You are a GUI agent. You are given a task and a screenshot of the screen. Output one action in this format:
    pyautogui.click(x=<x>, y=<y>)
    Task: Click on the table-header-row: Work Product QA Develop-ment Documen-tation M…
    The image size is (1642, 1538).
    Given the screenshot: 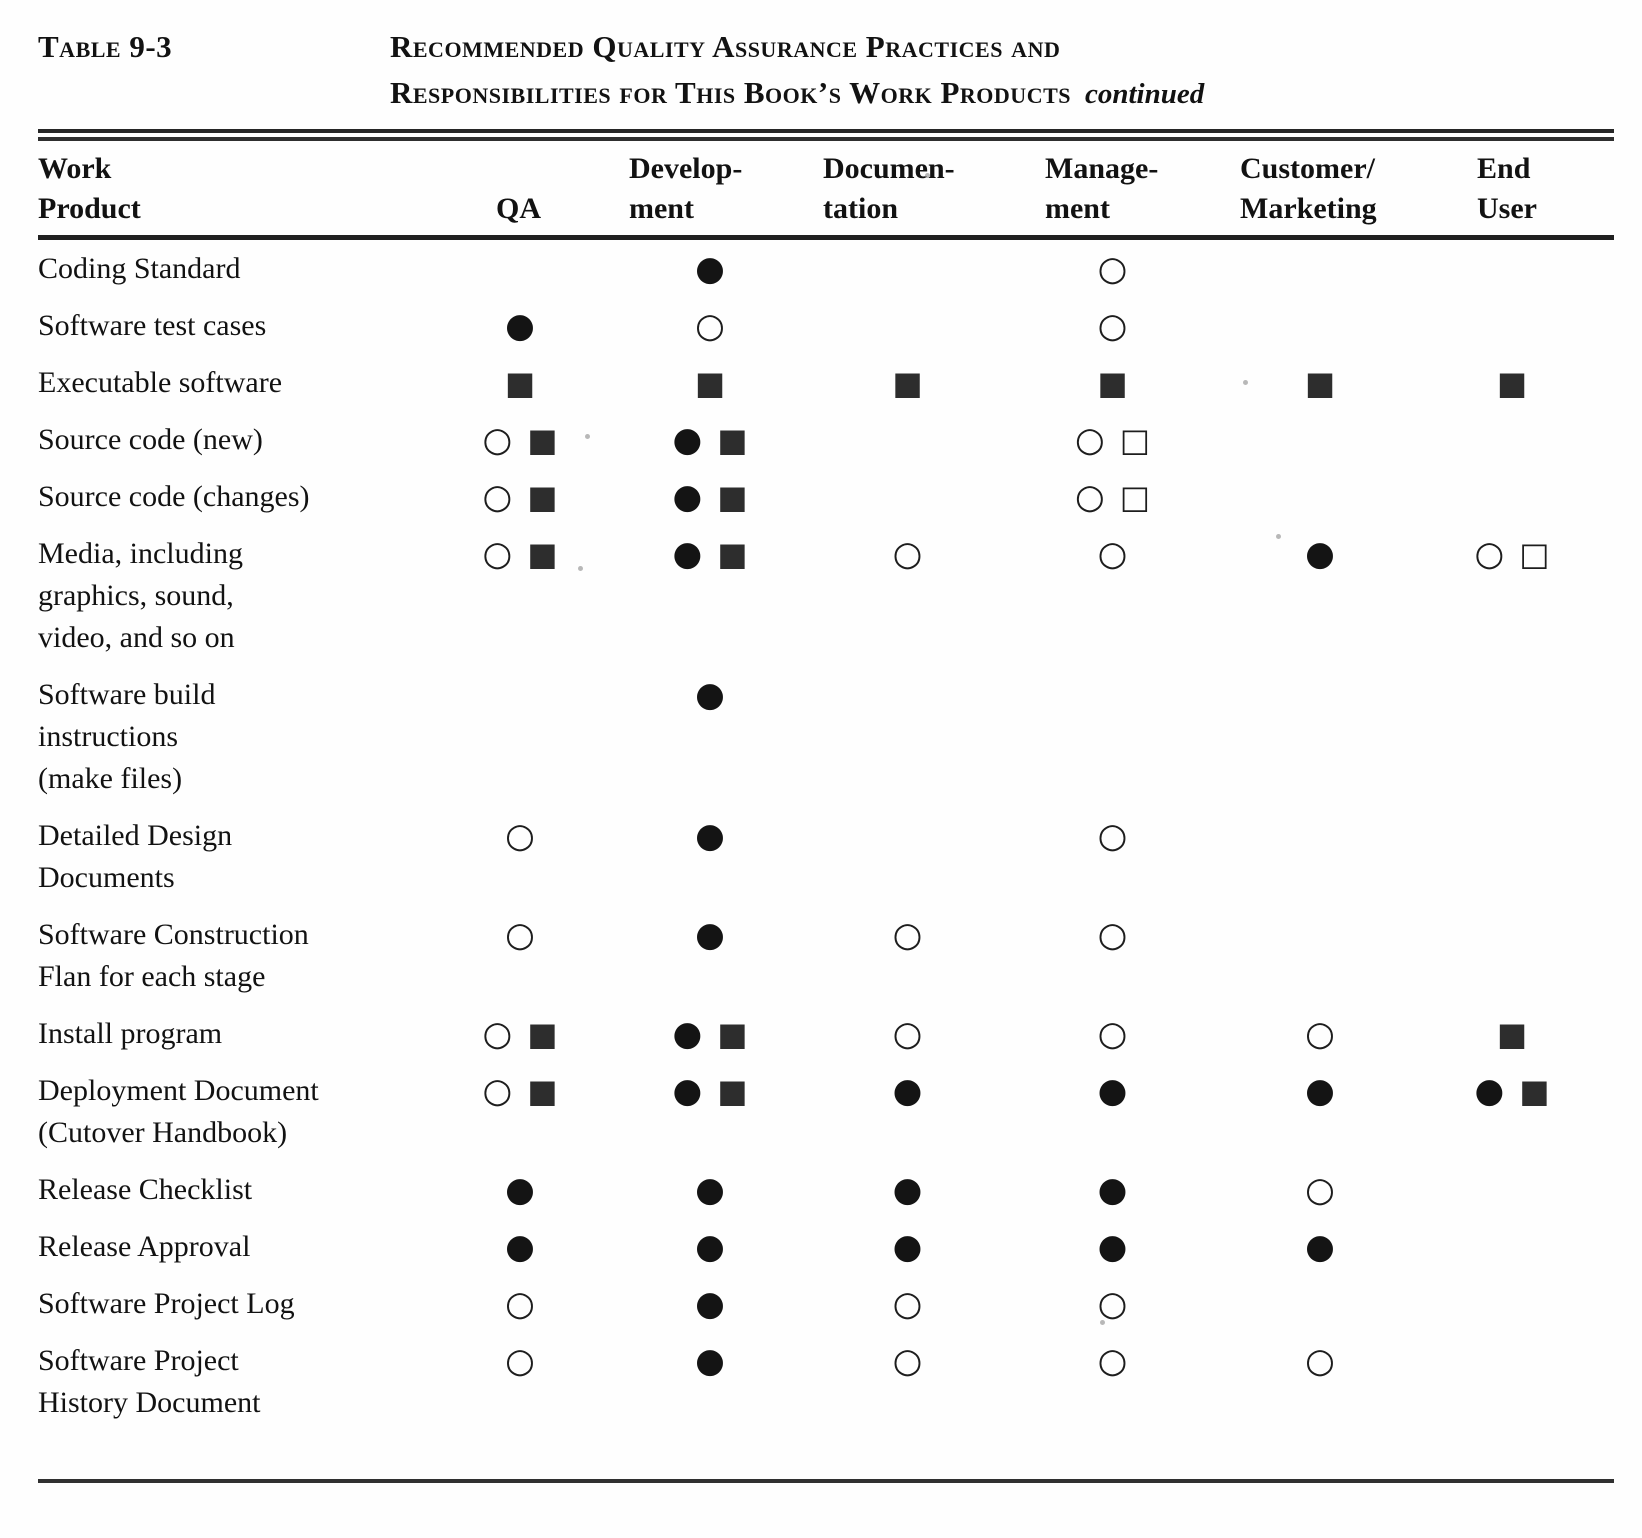 What is the action you would take?
    pyautogui.click(x=826, y=188)
    